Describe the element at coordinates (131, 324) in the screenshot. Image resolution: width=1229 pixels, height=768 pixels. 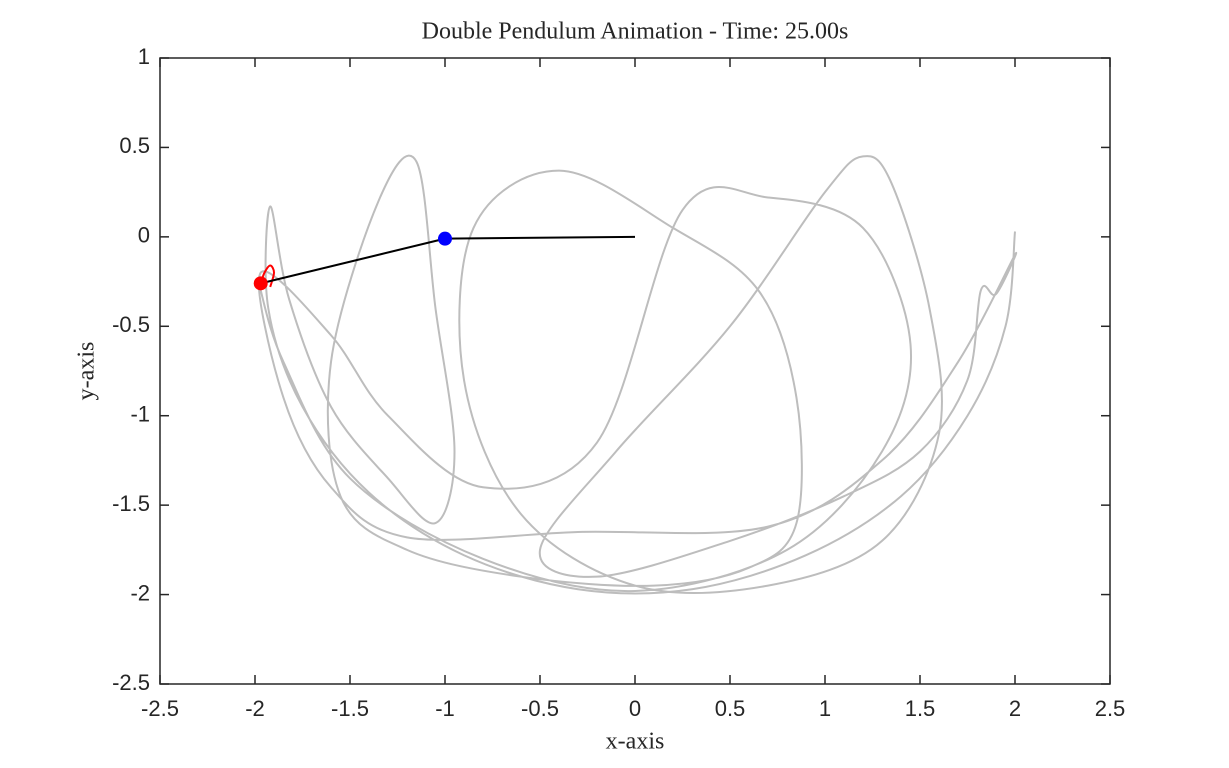
I see `y-tick-label: -0.5` at that location.